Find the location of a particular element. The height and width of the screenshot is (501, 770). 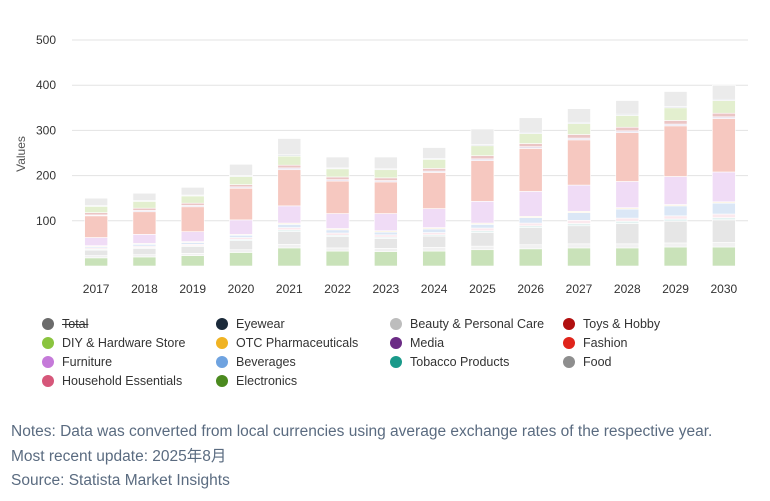

legend-item: Tobacco Products is located at coordinates (449, 362).